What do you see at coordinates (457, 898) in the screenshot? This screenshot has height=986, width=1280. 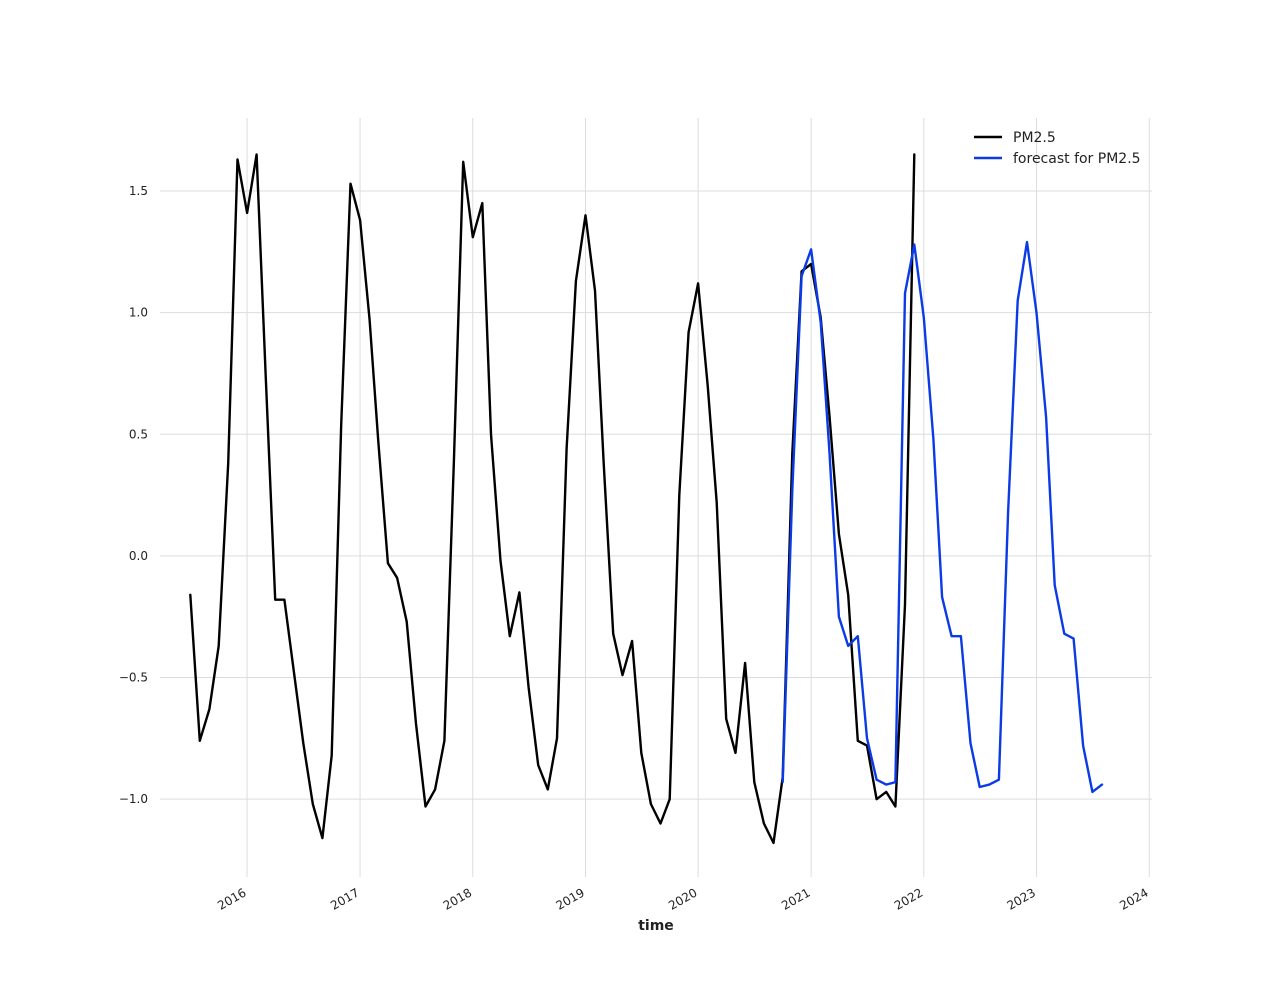 I see `x-tick-label: 2018` at bounding box center [457, 898].